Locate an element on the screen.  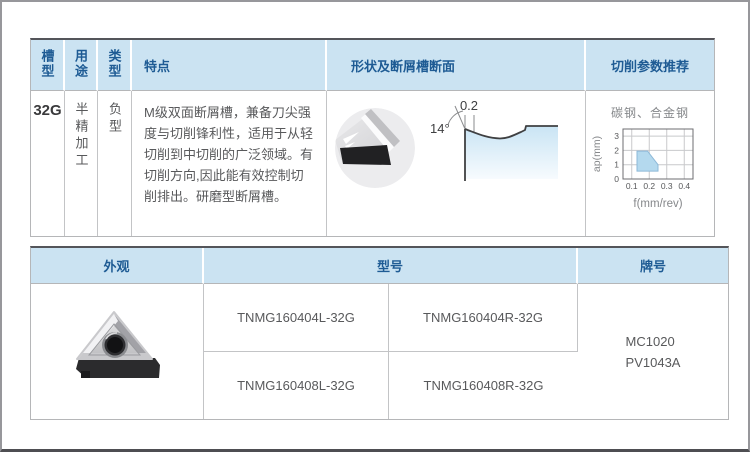
model-cell: TNMG160408R-32G is located at coordinates (484, 385).